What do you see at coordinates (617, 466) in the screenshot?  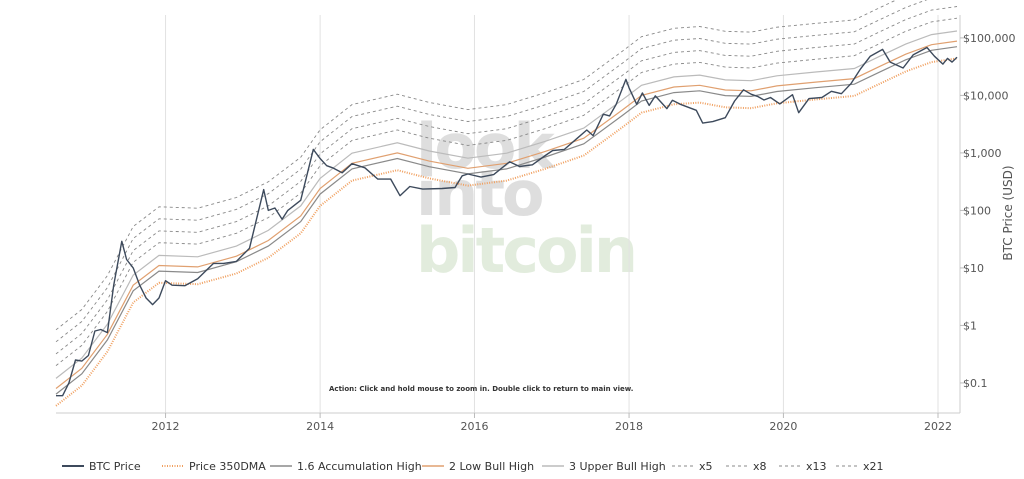 I see `legend-label-upper: 3 Upper Bull High` at bounding box center [617, 466].